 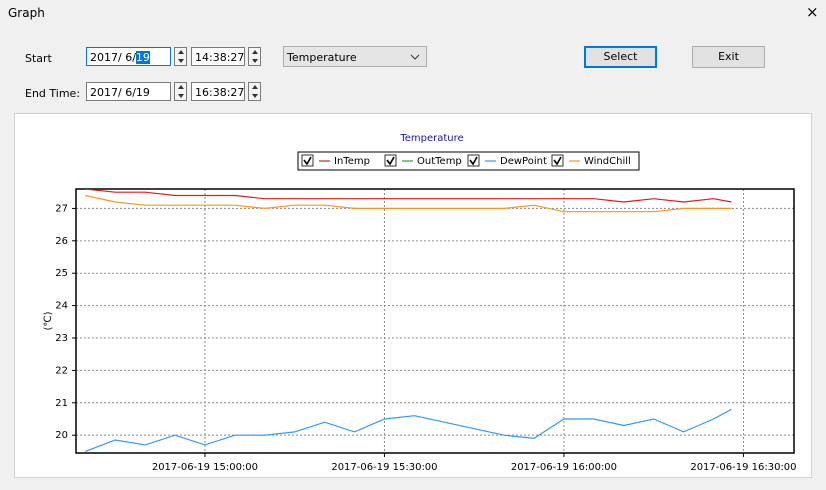 What do you see at coordinates (142, 57) in the screenshot?
I see `start-day: 19` at bounding box center [142, 57].